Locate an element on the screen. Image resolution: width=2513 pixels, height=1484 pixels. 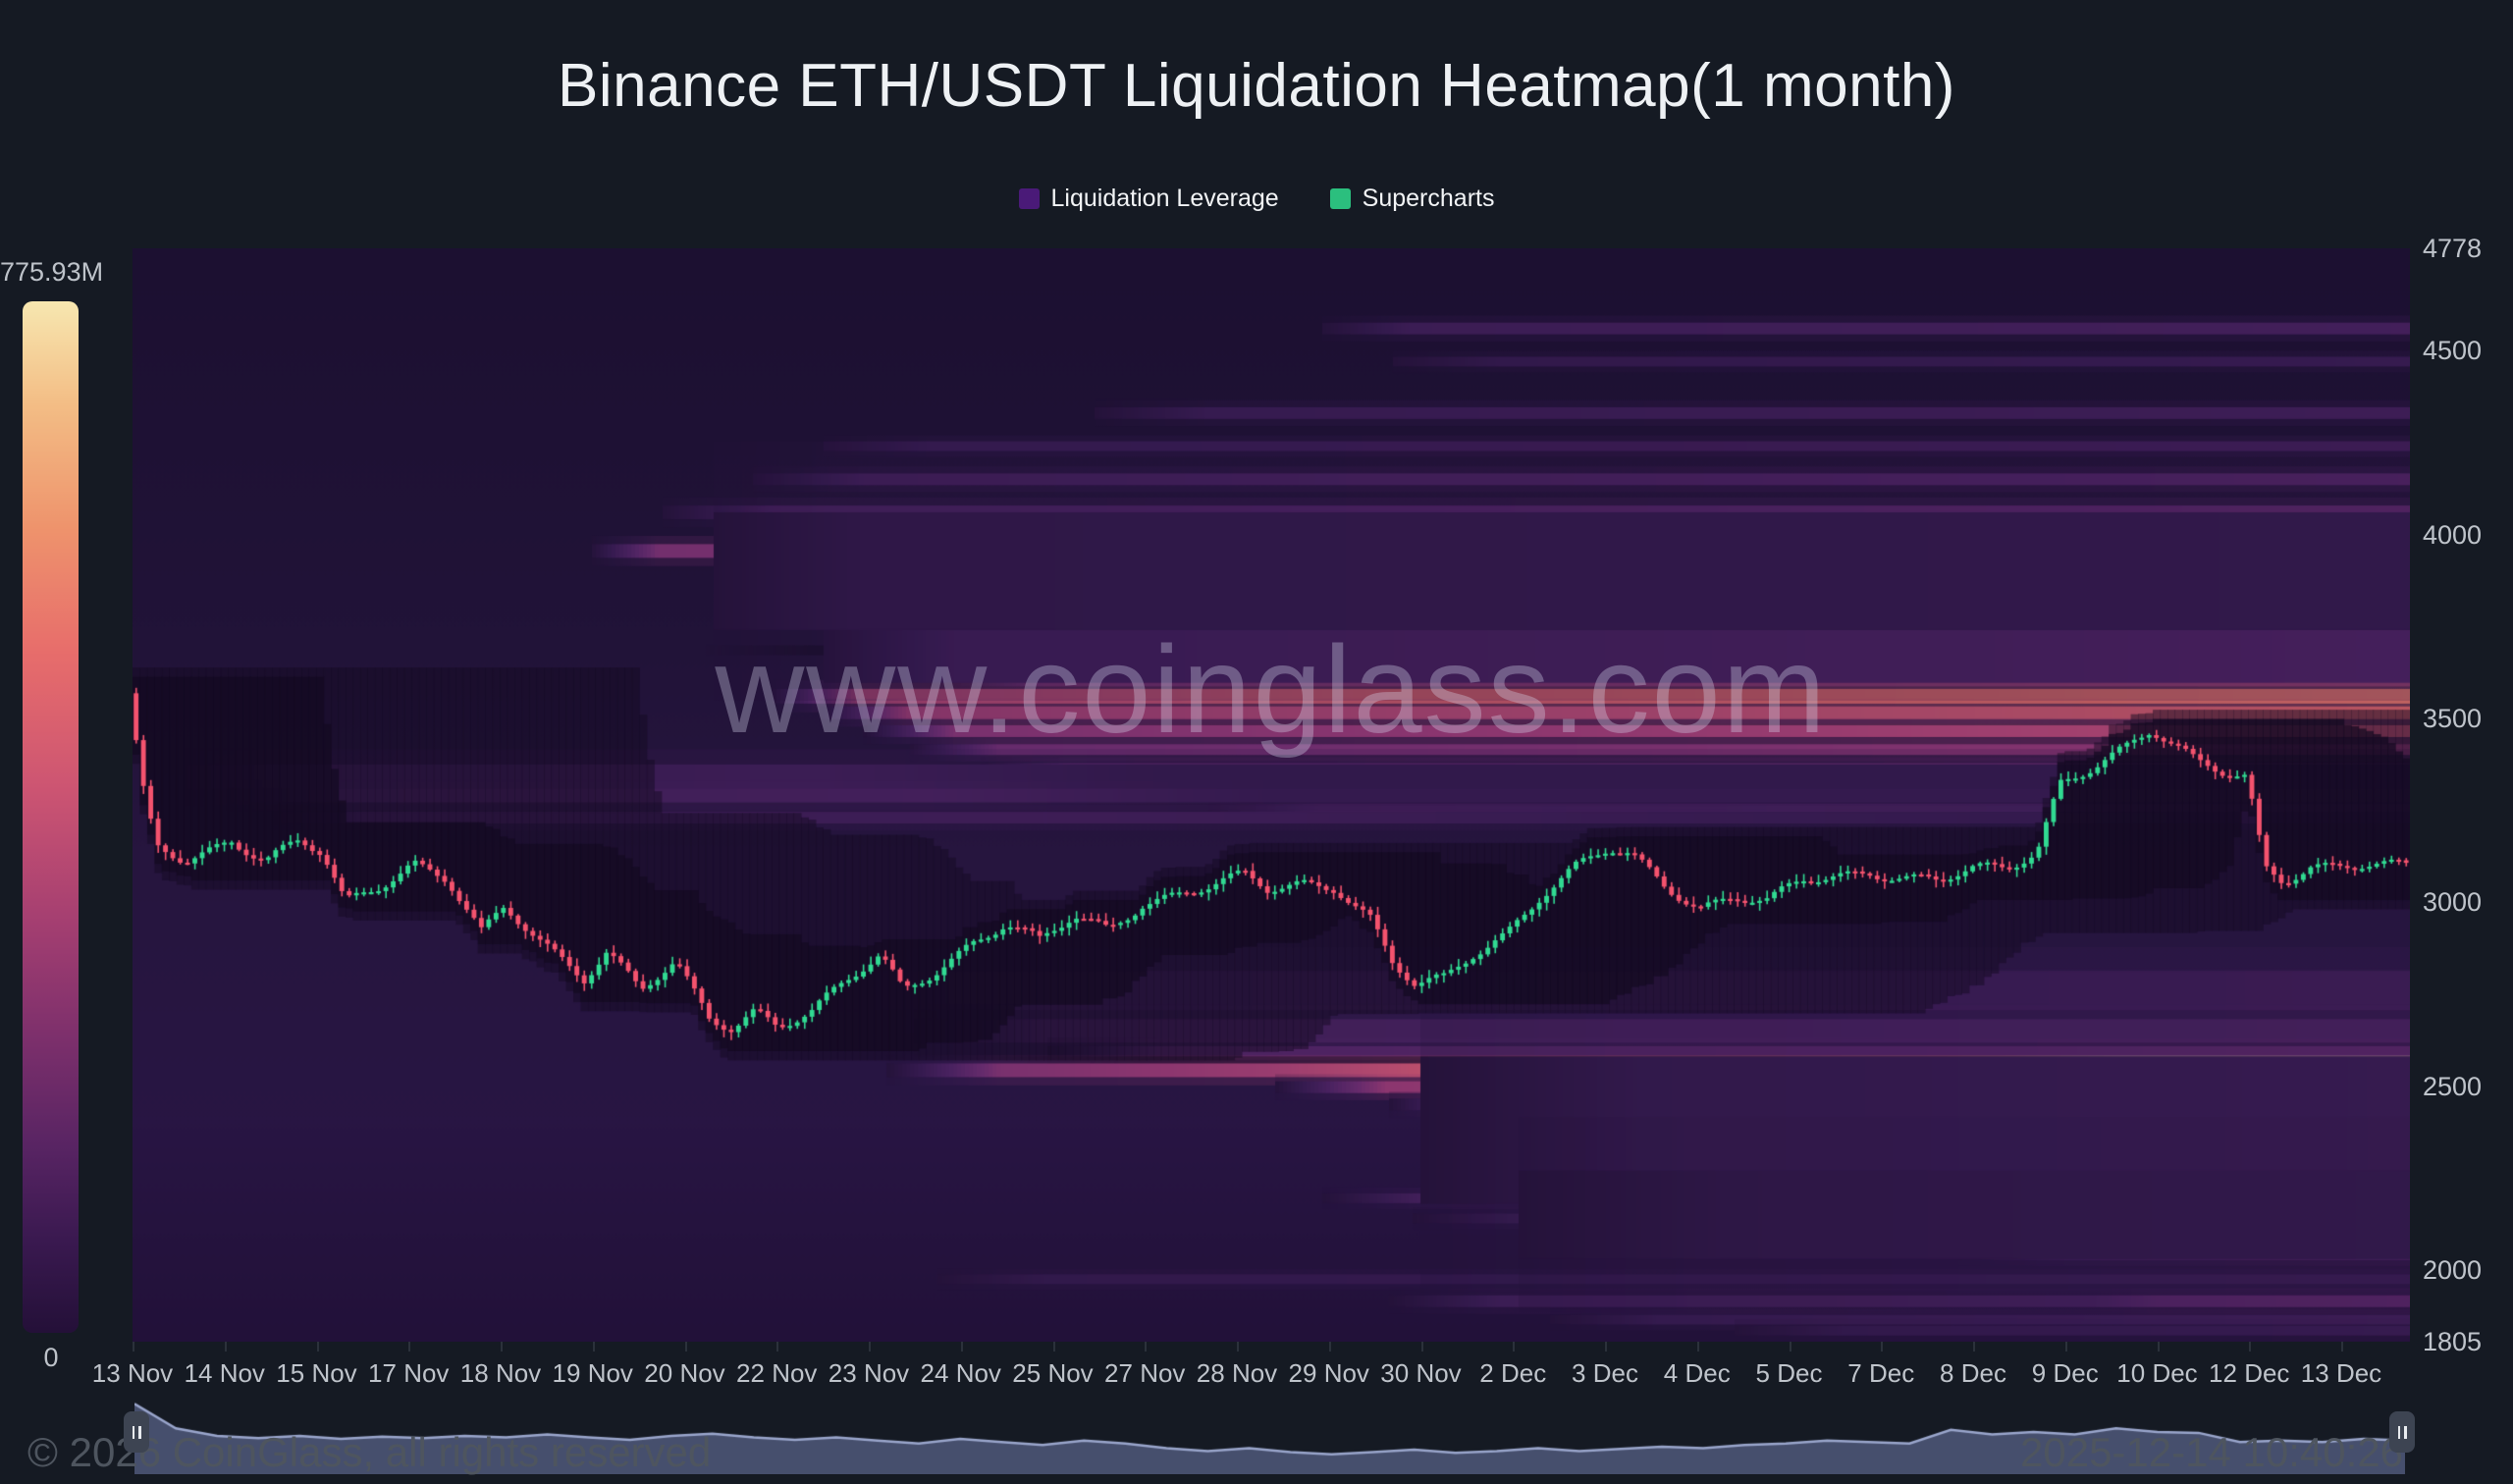
x-axis-label: 10 Dec is located at coordinates (2157, 1373).